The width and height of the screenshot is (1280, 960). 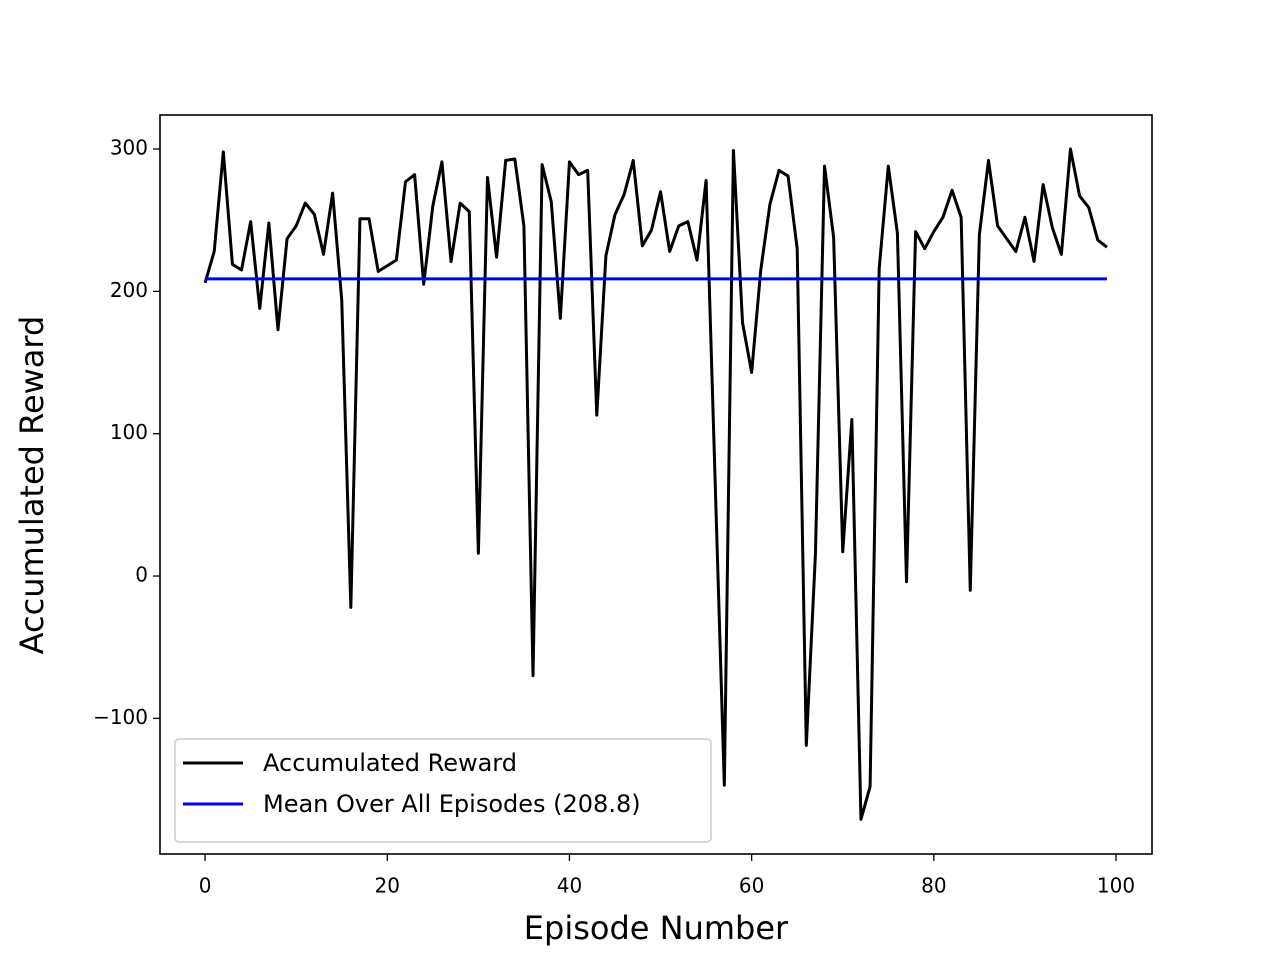 I want to click on y-axis-label: Accumulated Reward, so click(x=32, y=485).